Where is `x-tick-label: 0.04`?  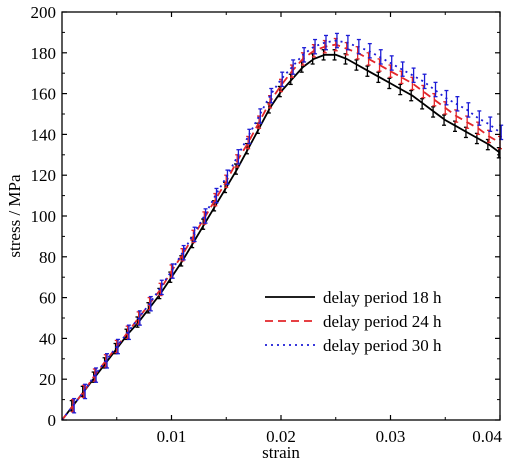 x-tick-label: 0.04 is located at coordinates (487, 436).